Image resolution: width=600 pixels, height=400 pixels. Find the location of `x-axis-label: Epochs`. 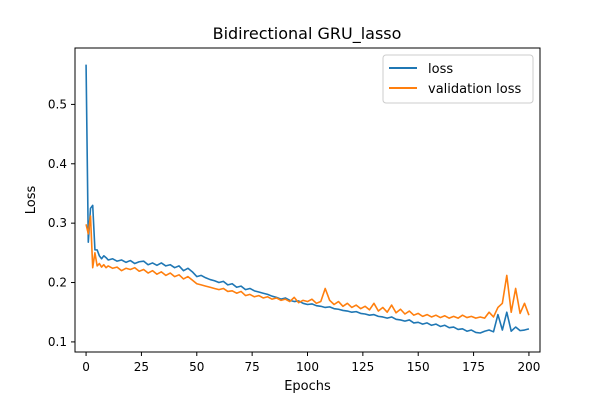

x-axis-label: Epochs is located at coordinates (307, 386).